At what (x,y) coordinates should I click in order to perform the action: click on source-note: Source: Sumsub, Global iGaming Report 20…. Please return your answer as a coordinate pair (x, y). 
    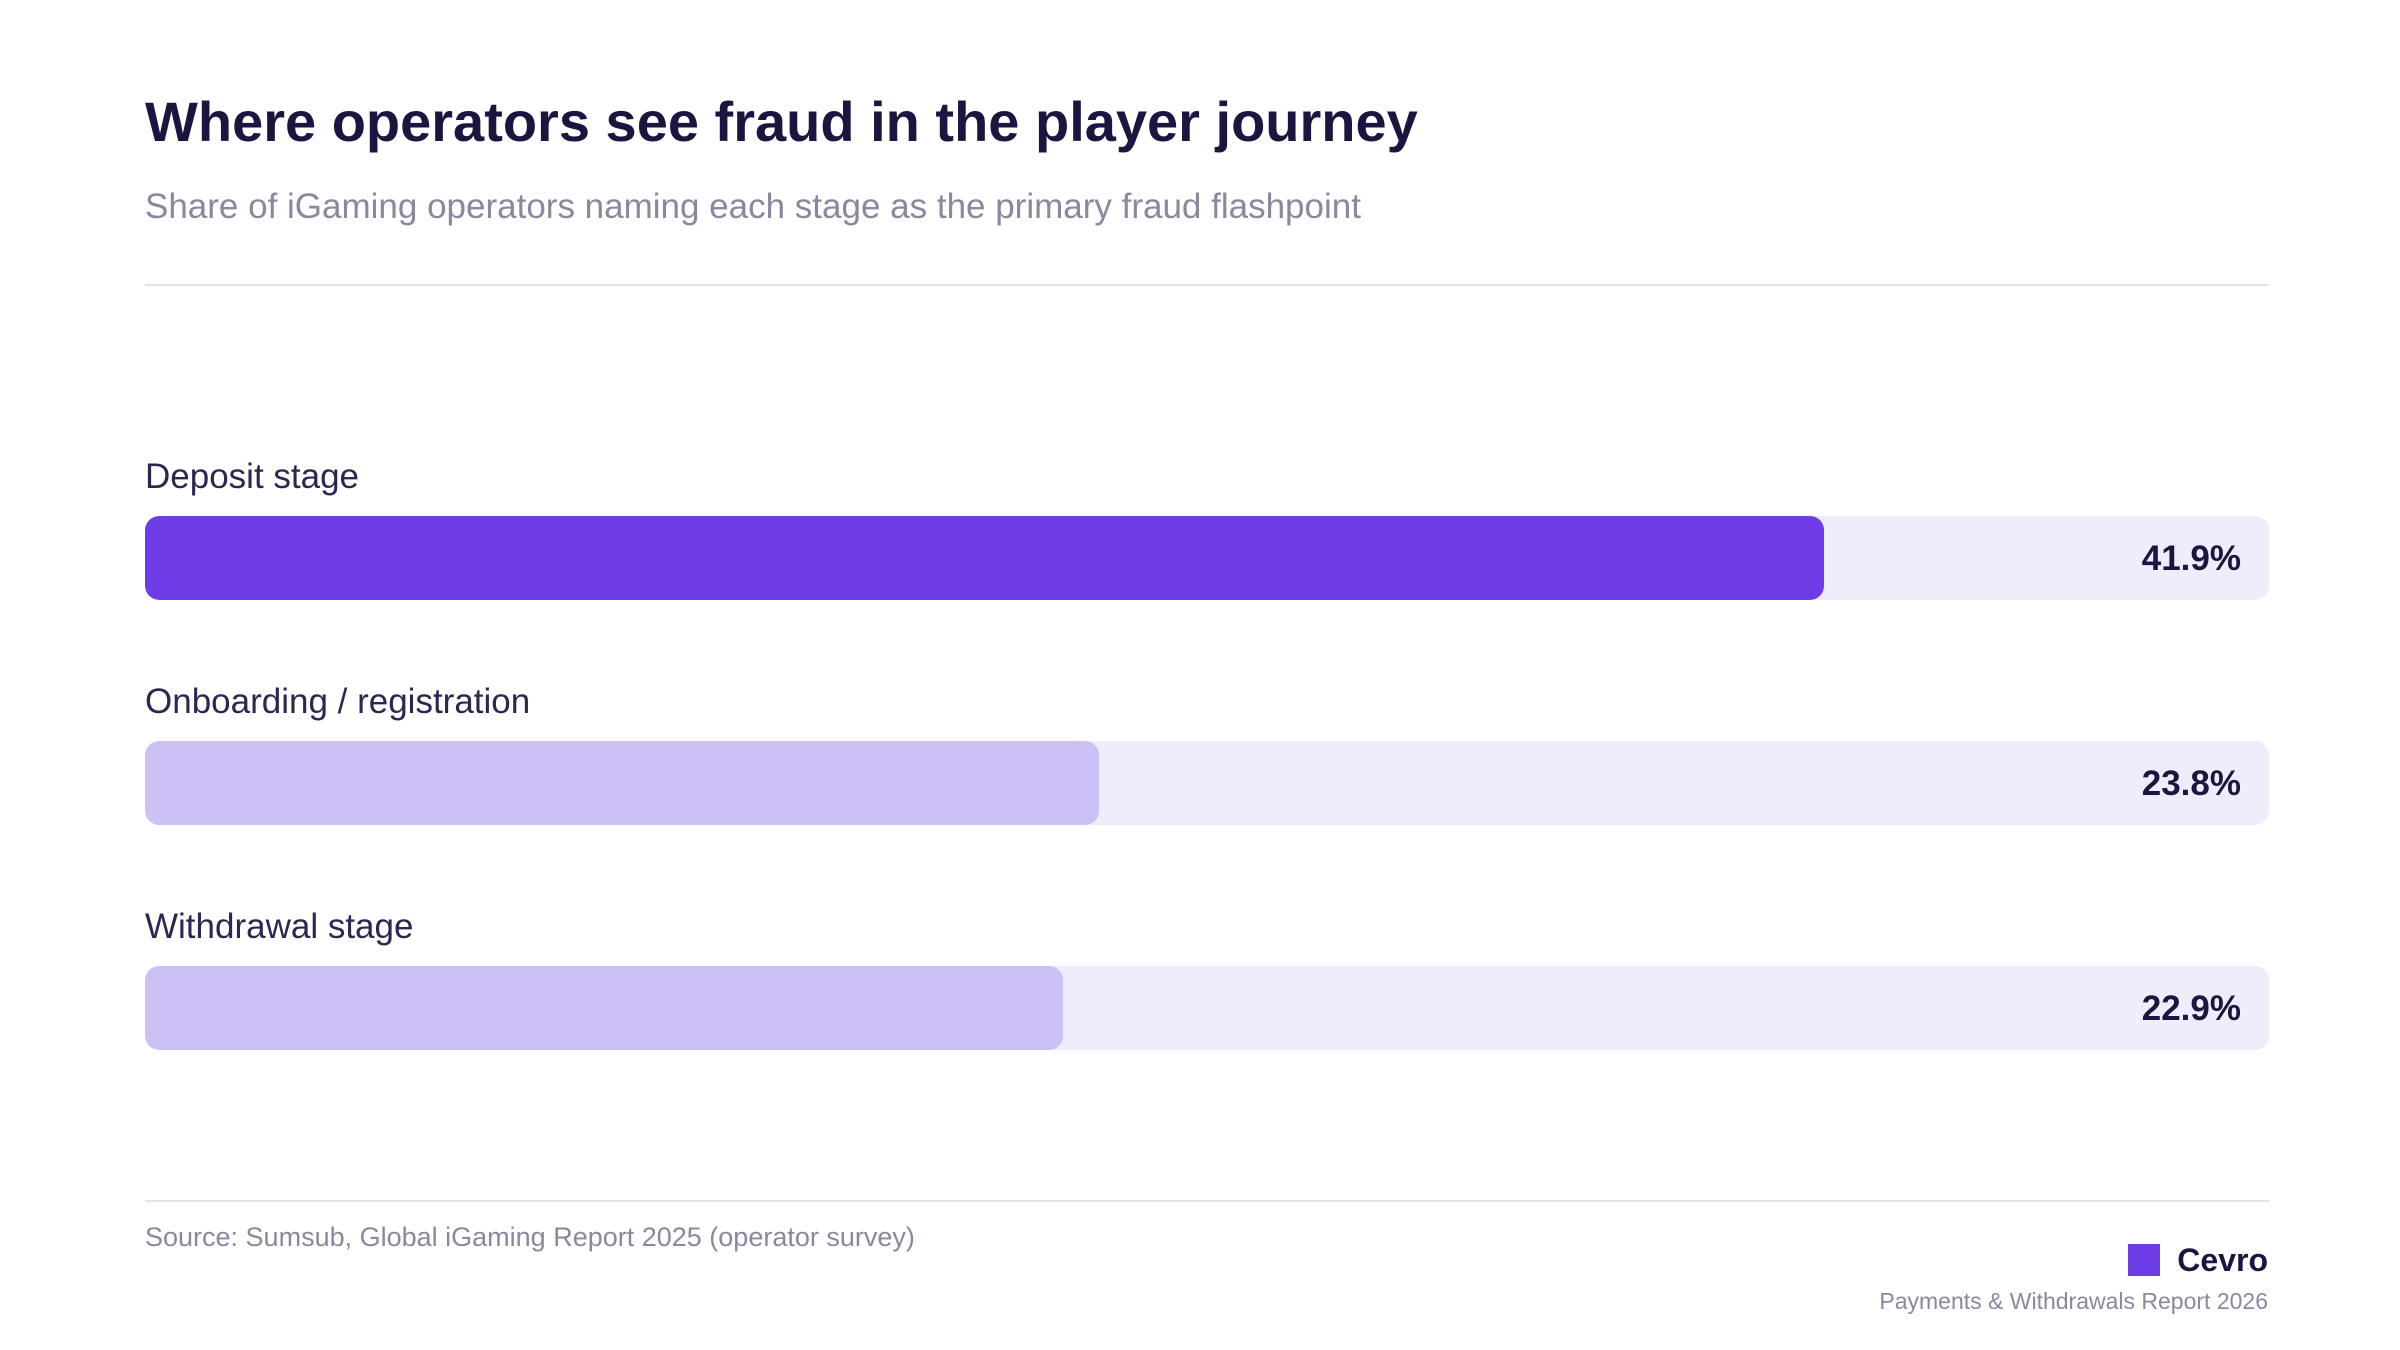
    Looking at the image, I should click on (530, 1237).